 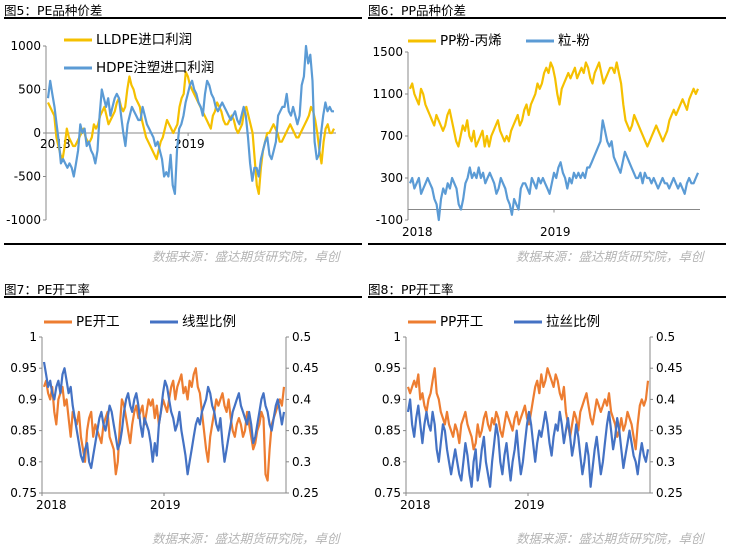 I want to click on chart-title: 图8：PP开工率, so click(x=411, y=289).